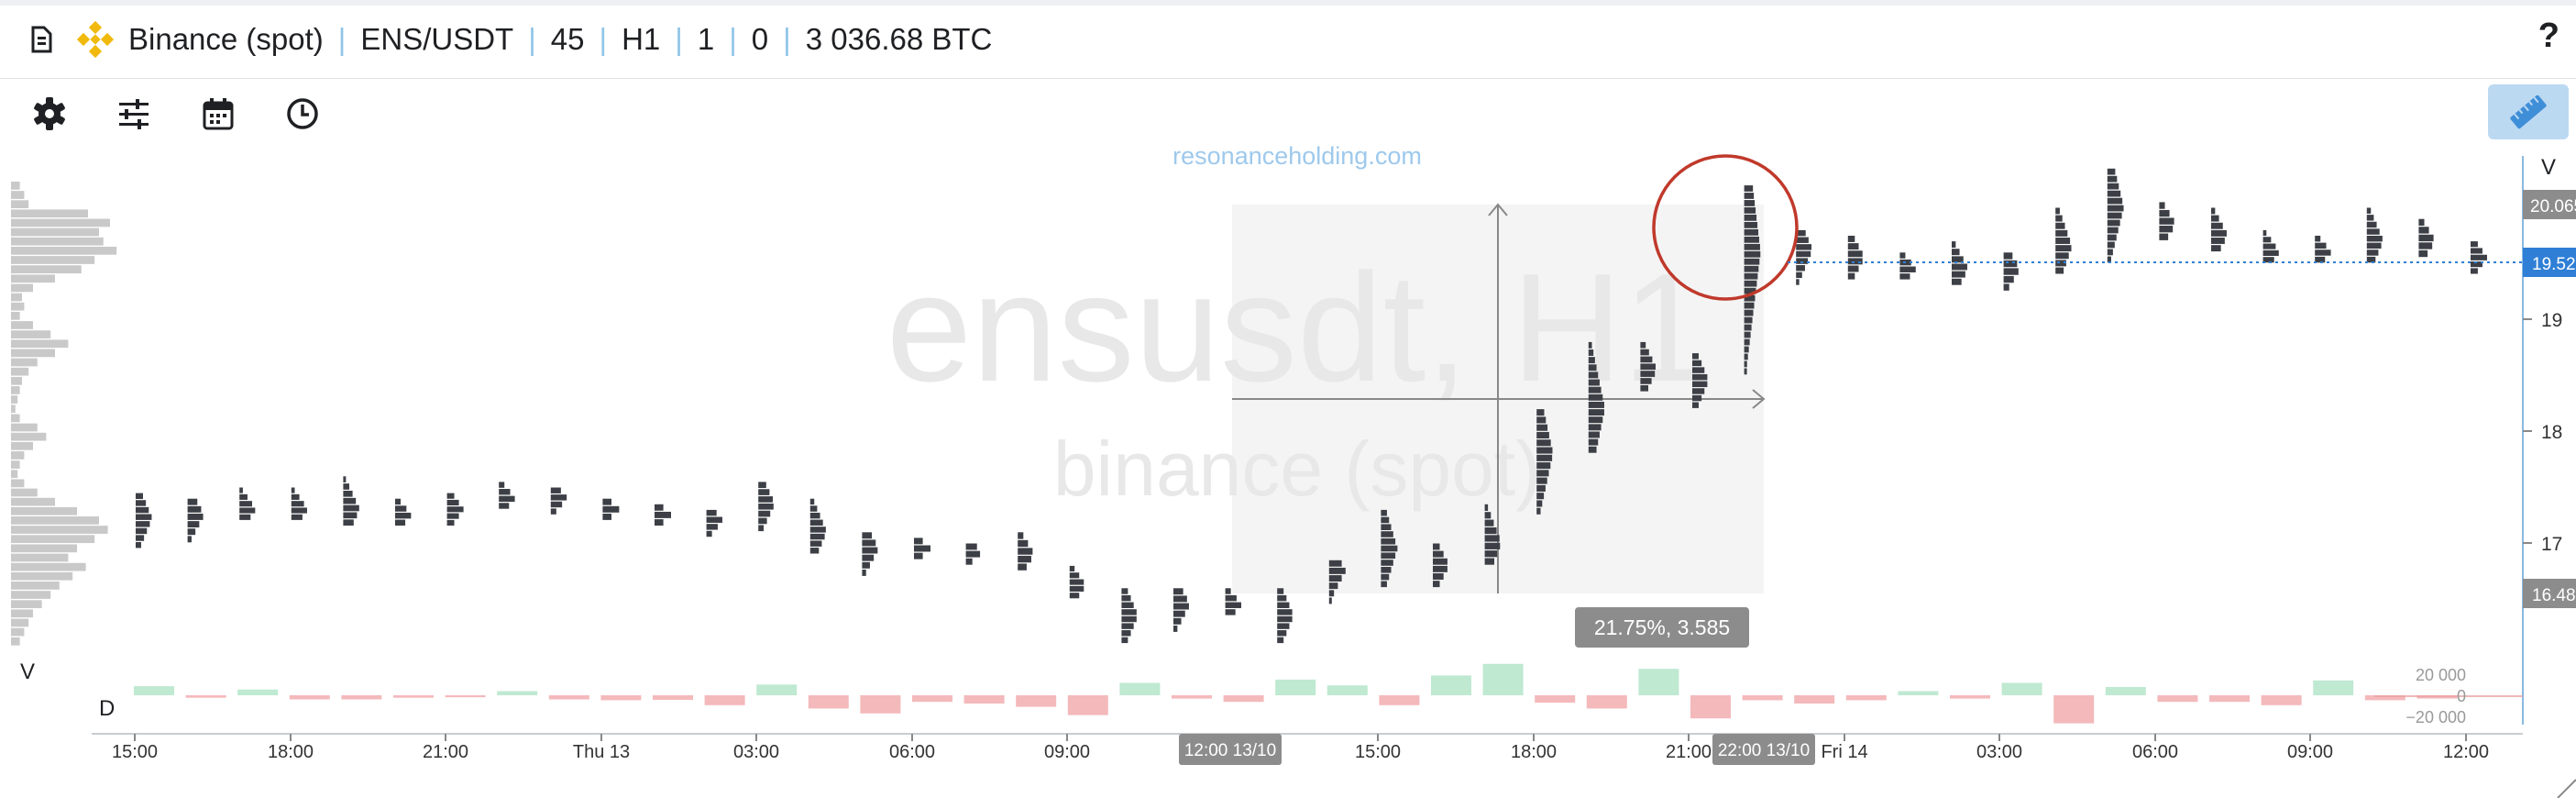 The image size is (2576, 798). What do you see at coordinates (2567, 788) in the screenshot?
I see `resize-handle` at bounding box center [2567, 788].